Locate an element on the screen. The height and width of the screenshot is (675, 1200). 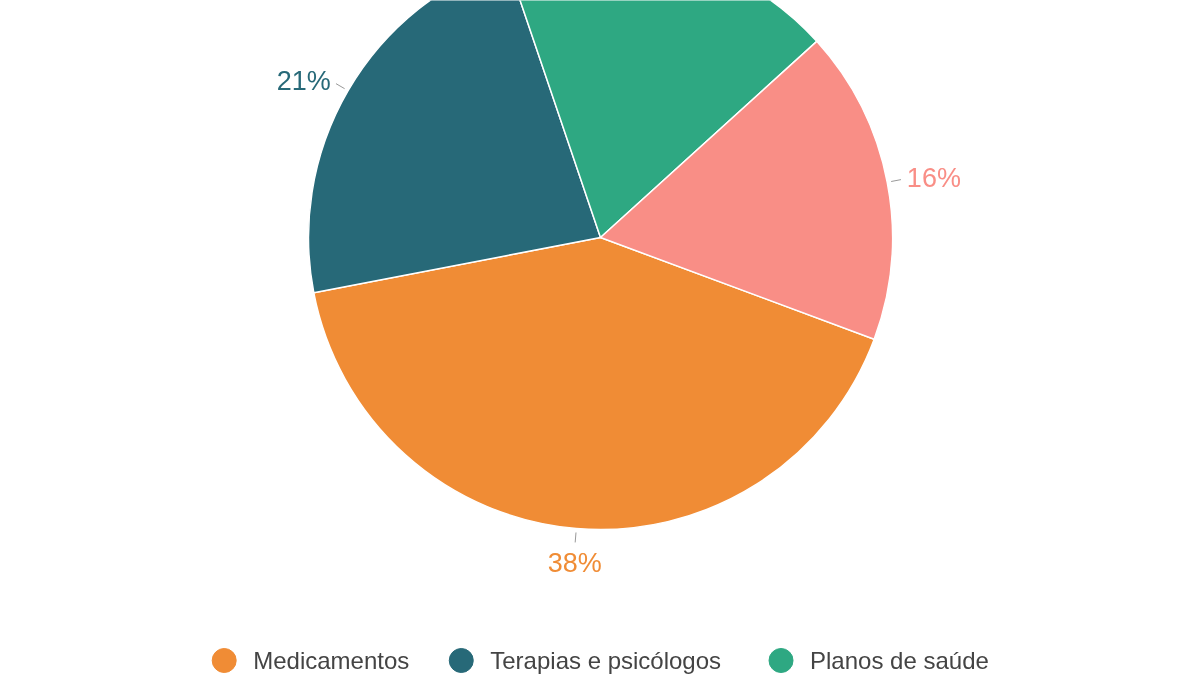
data-label: 21% is located at coordinates (303, 80).